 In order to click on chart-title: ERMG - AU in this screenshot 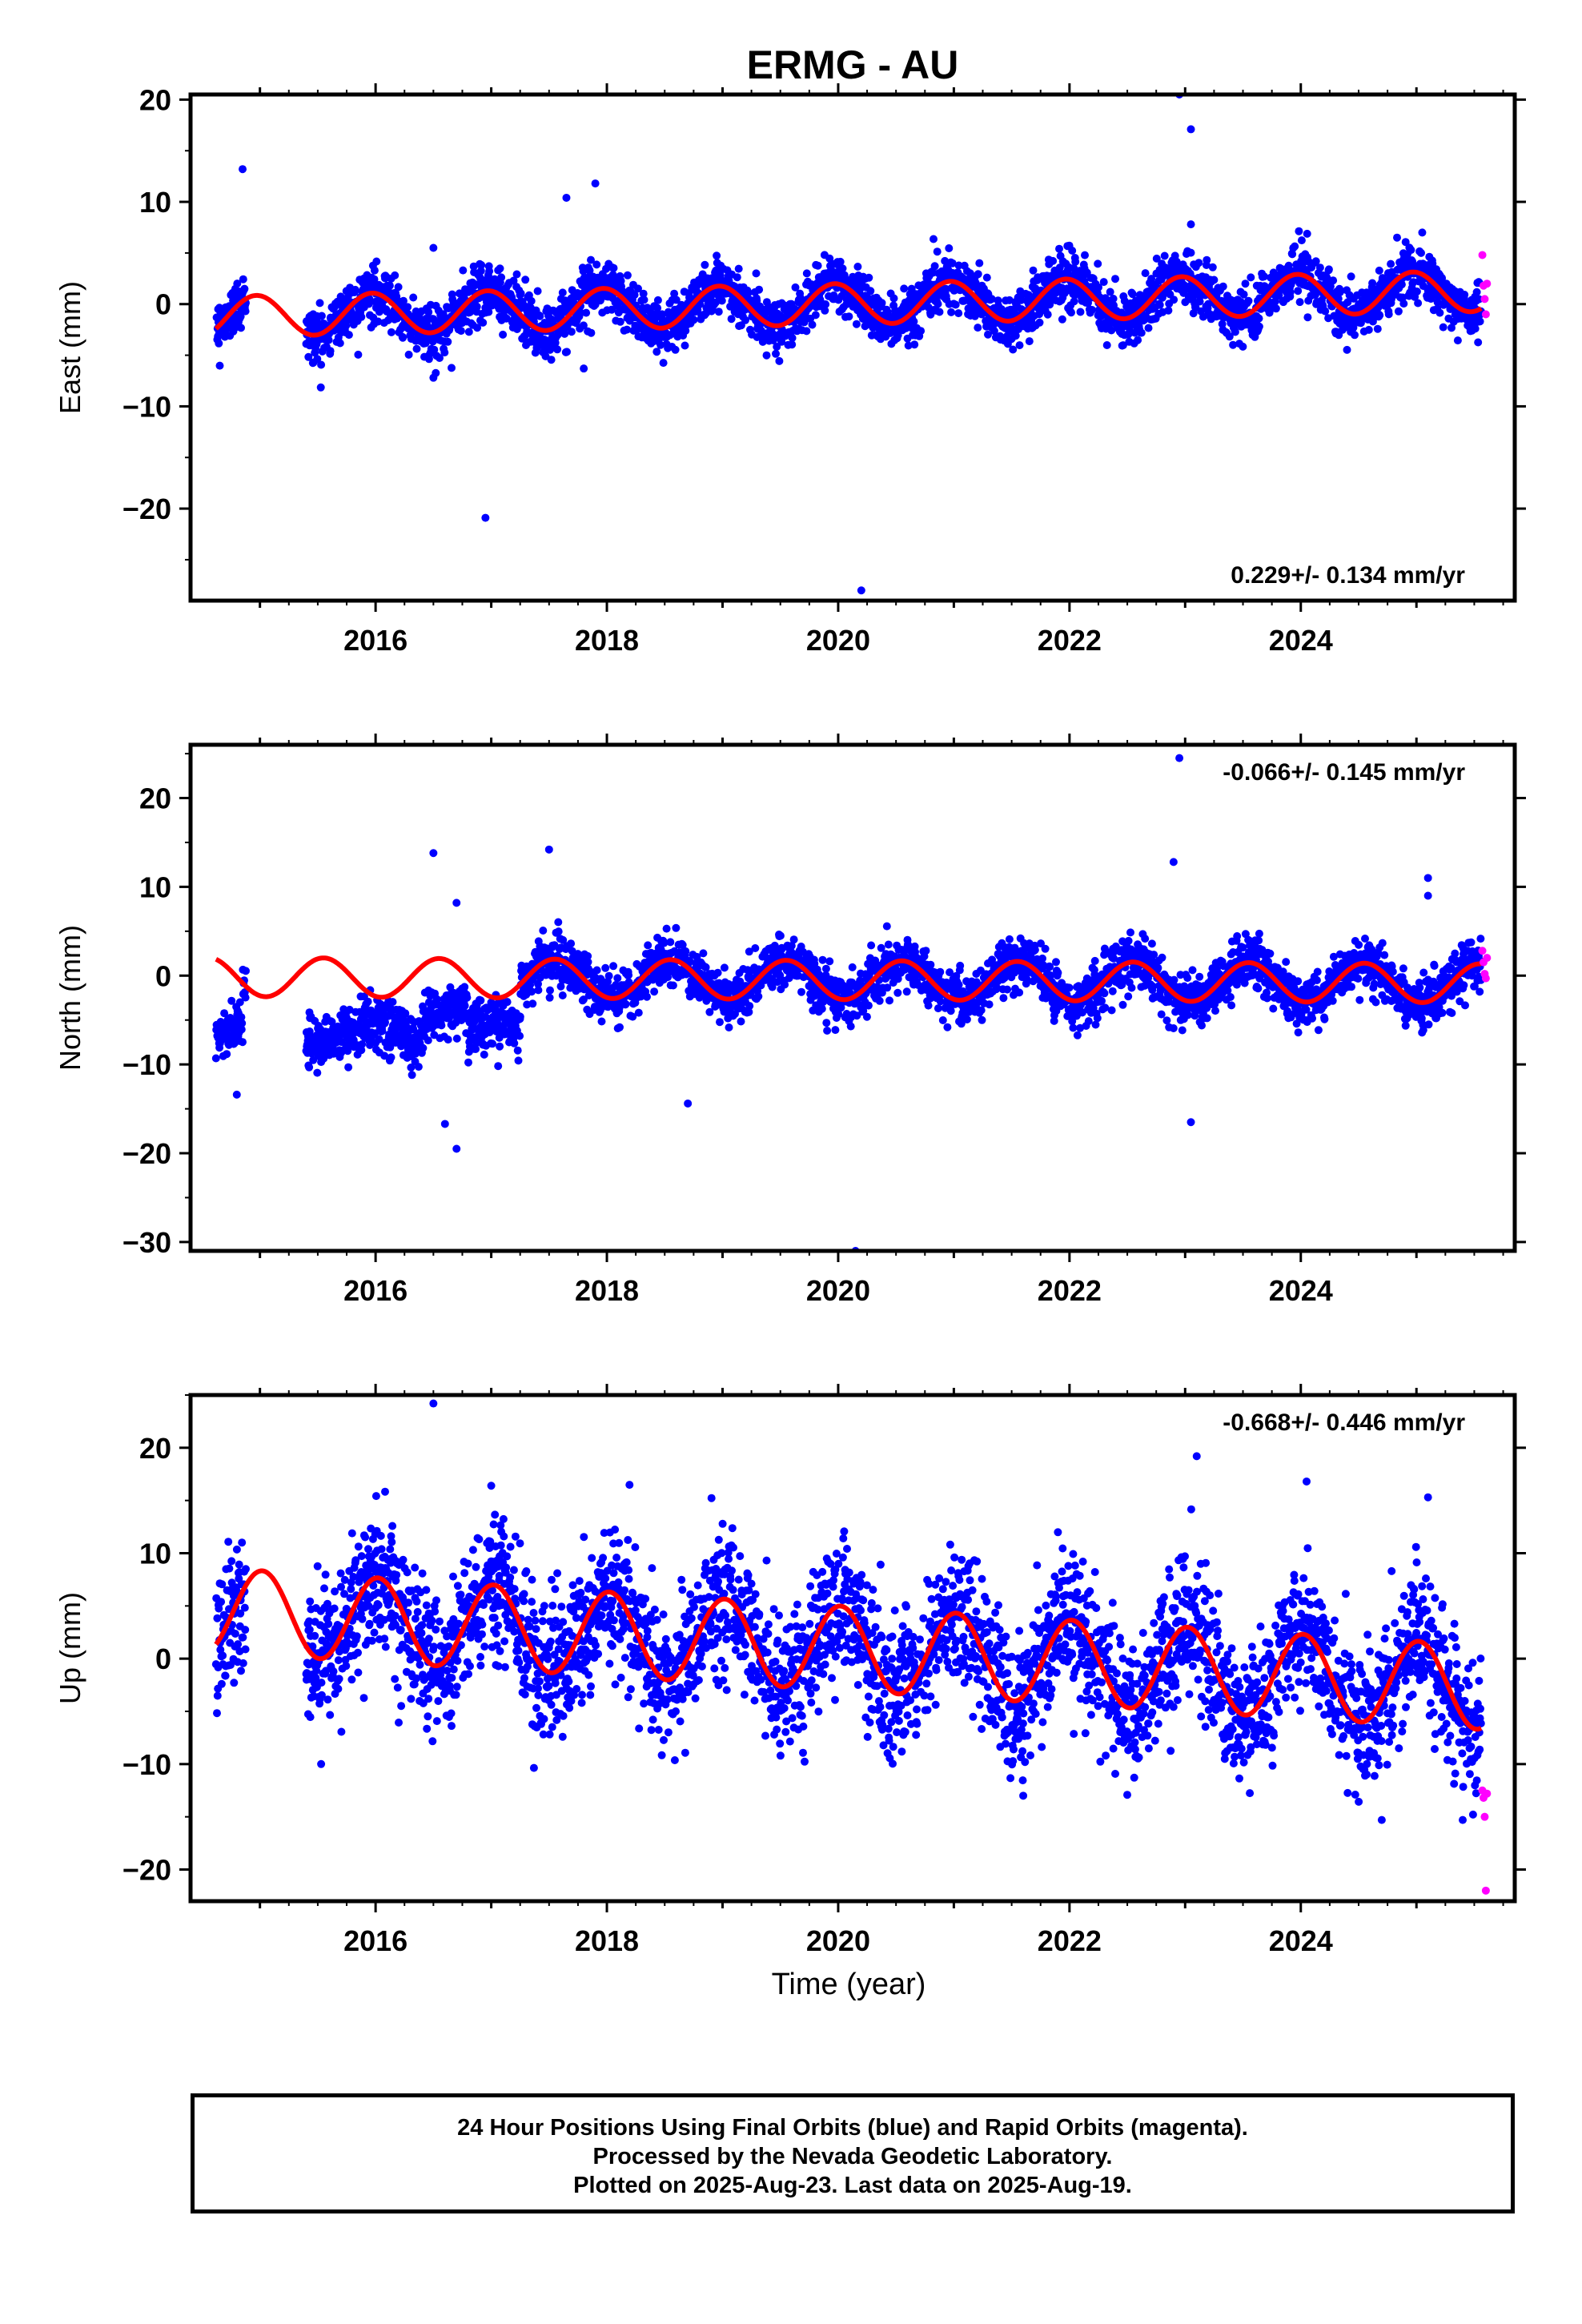, I will do `click(853, 64)`.